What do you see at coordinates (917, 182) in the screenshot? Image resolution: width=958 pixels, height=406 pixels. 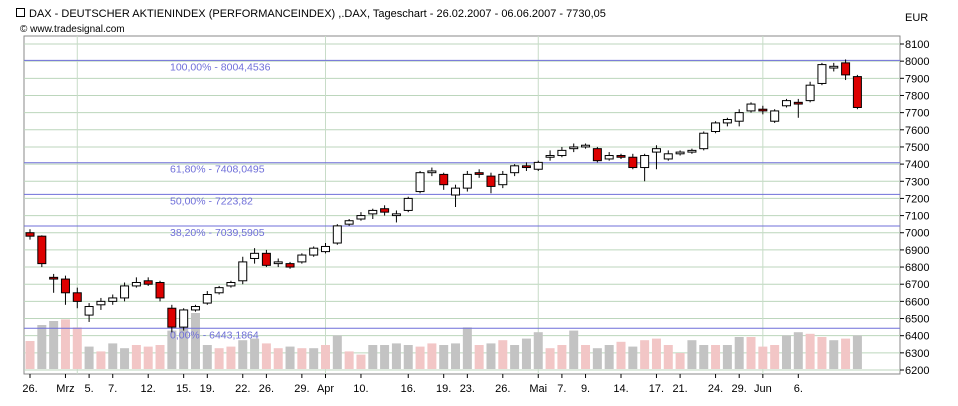 I see `y-tick-label: 7300` at bounding box center [917, 182].